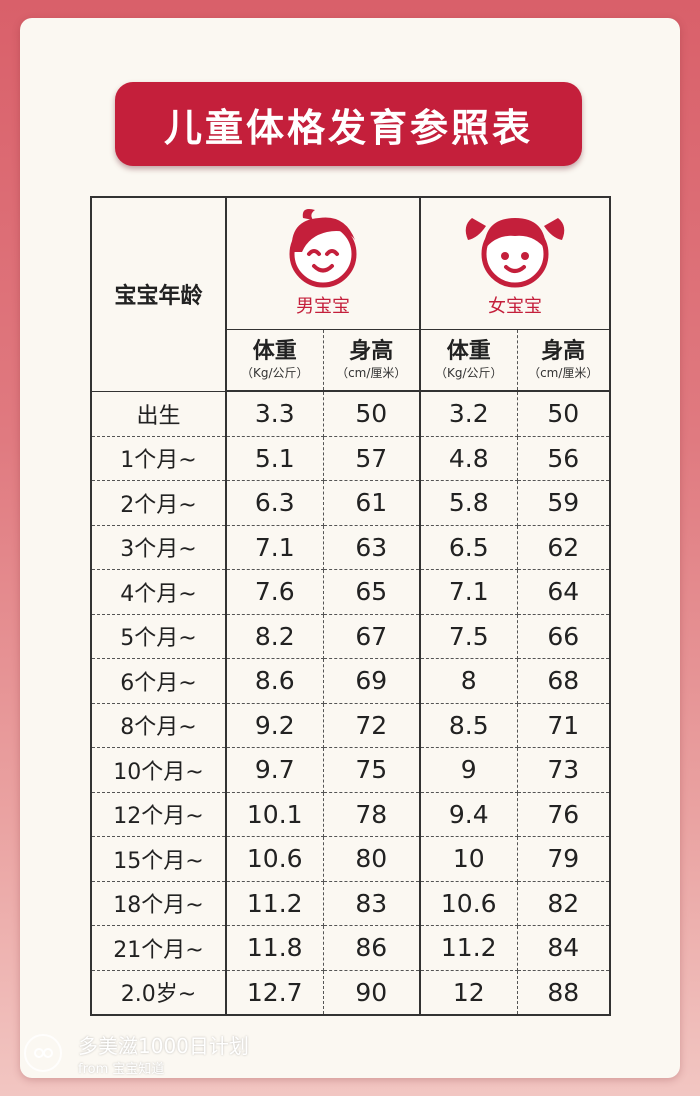  What do you see at coordinates (563, 592) in the screenshot?
I see `girl-height-cell: 64` at bounding box center [563, 592].